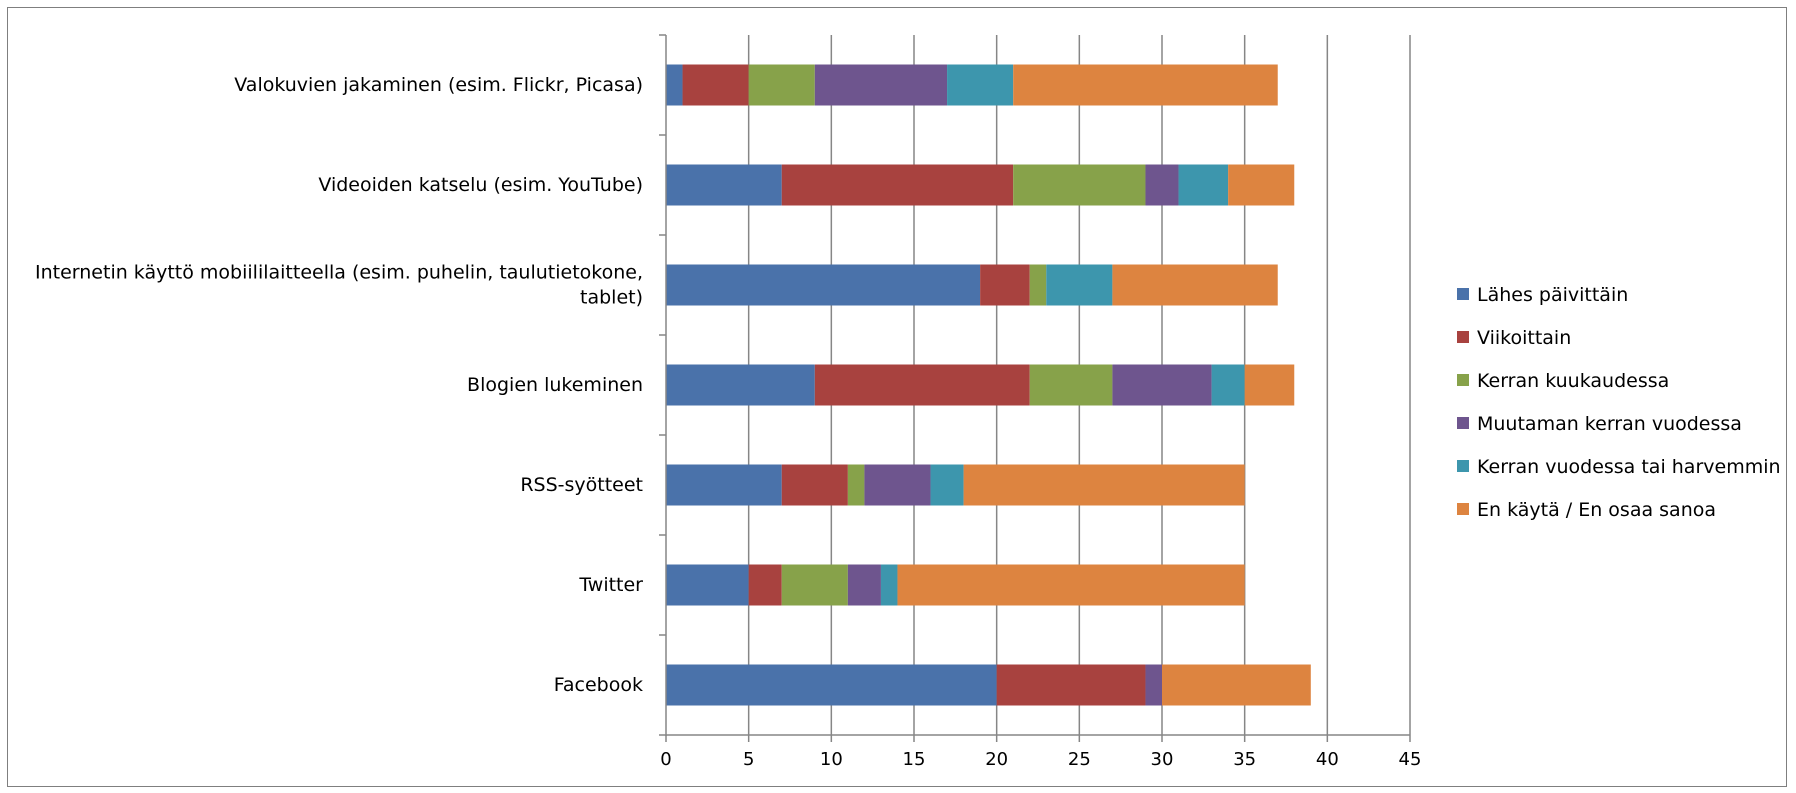 This screenshot has height=793, width=1796. Describe the element at coordinates (610, 585) in the screenshot. I see `category-label: Twitter` at that location.